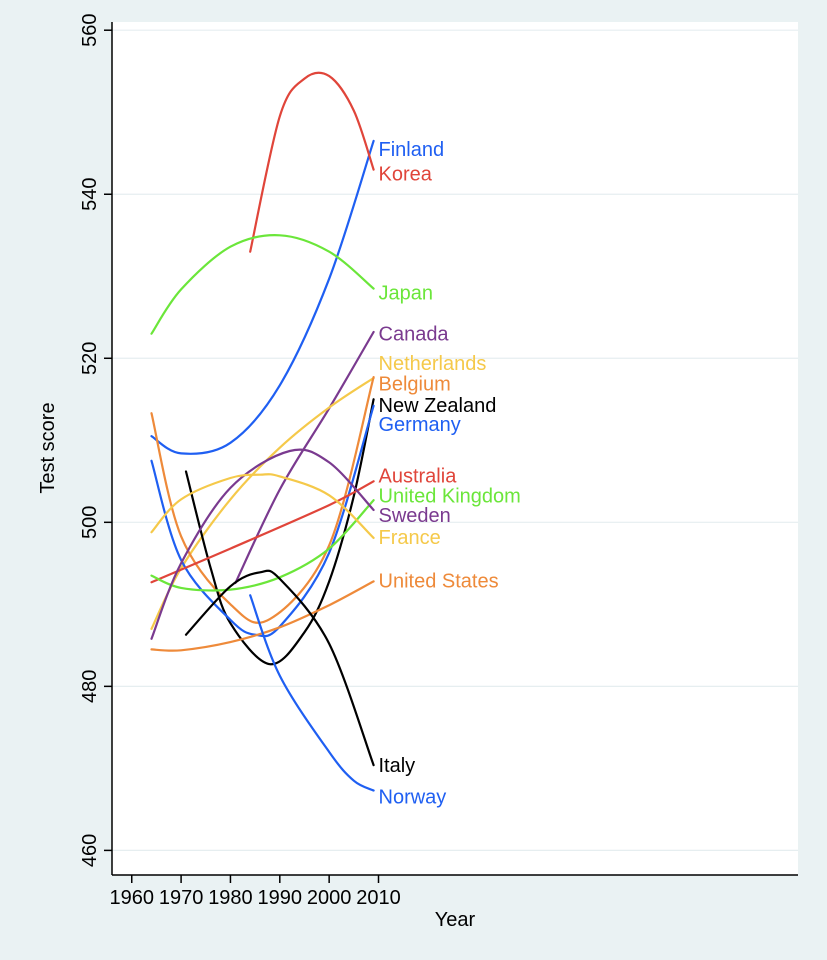 This screenshot has height=960, width=827. What do you see at coordinates (90, 30) in the screenshot?
I see `y-tick-label-560: 560` at bounding box center [90, 30].